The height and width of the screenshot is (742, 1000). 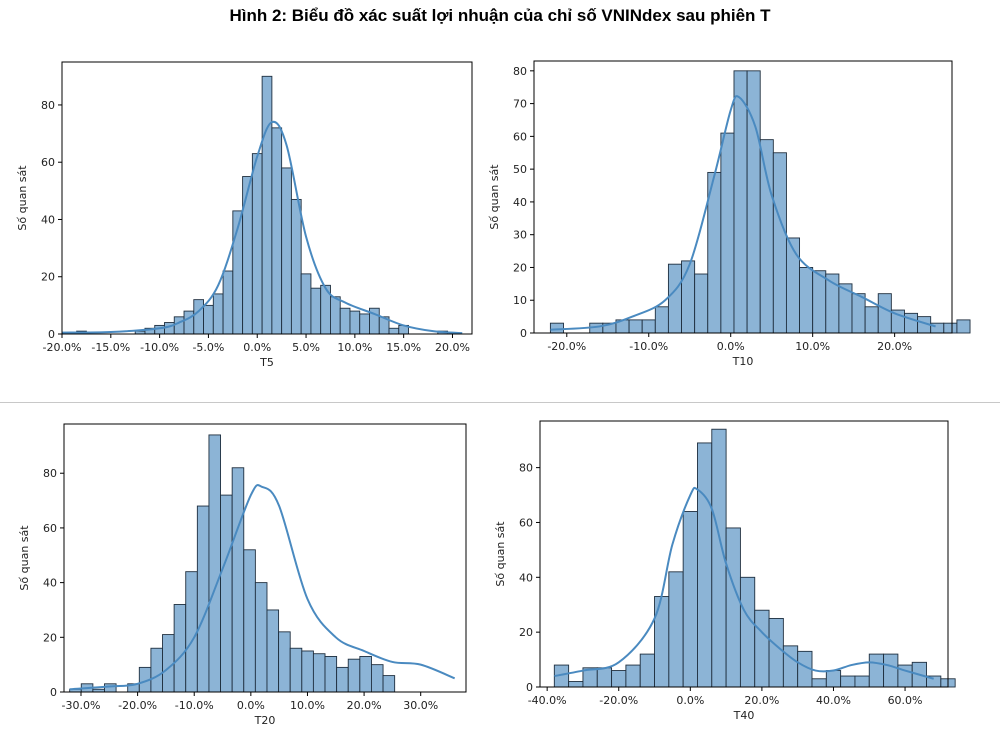 I want to click on panel-divider, so click(x=500, y=402).